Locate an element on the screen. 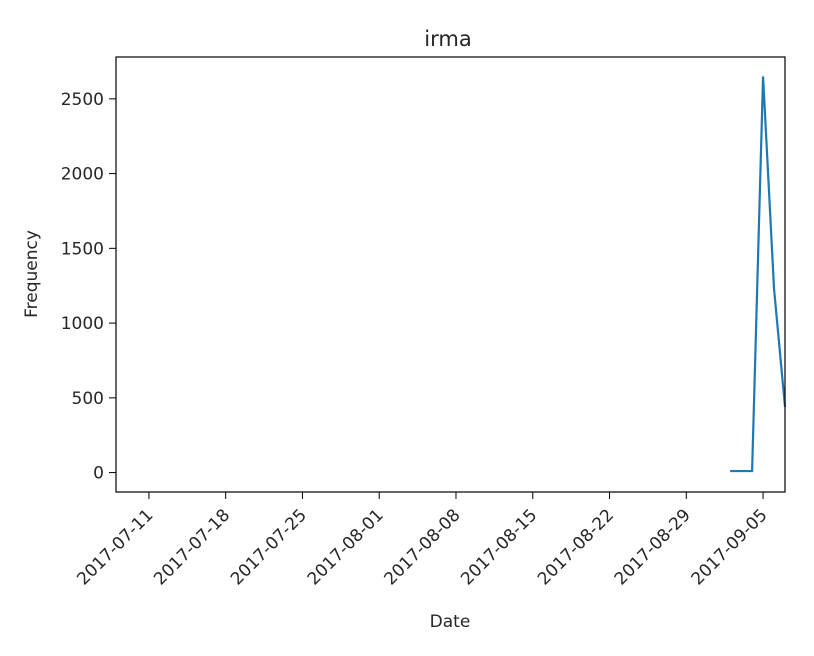 The height and width of the screenshot is (656, 814). x-tick-label: 2017-08-01 is located at coordinates (346, 547).